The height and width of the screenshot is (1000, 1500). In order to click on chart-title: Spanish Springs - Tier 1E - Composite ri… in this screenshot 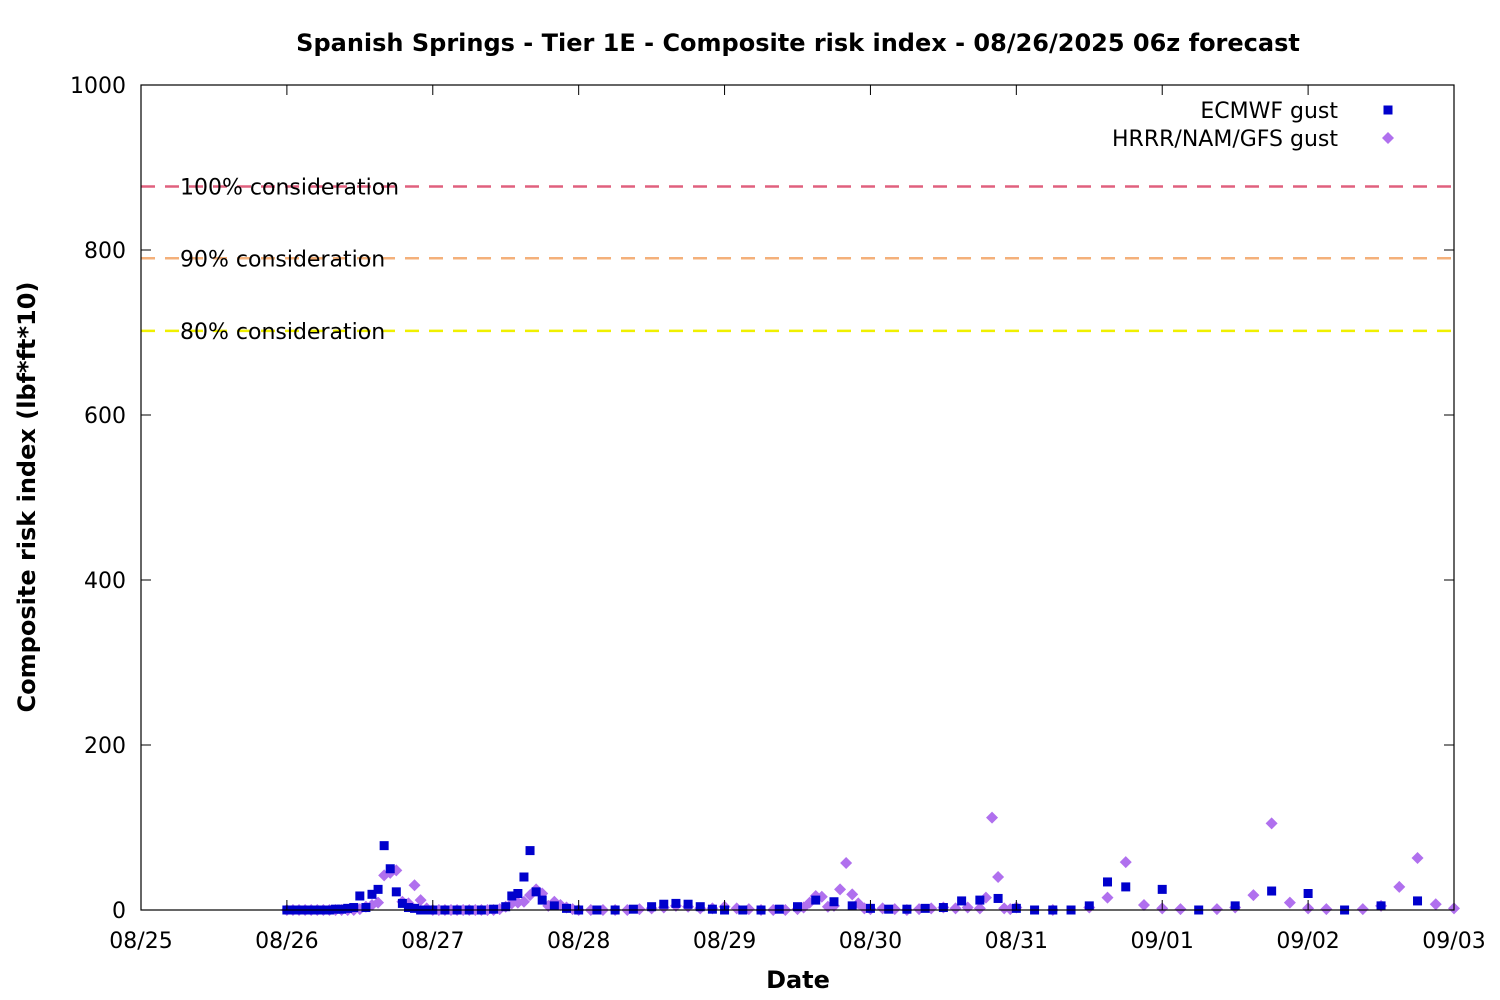, I will do `click(798, 43)`.